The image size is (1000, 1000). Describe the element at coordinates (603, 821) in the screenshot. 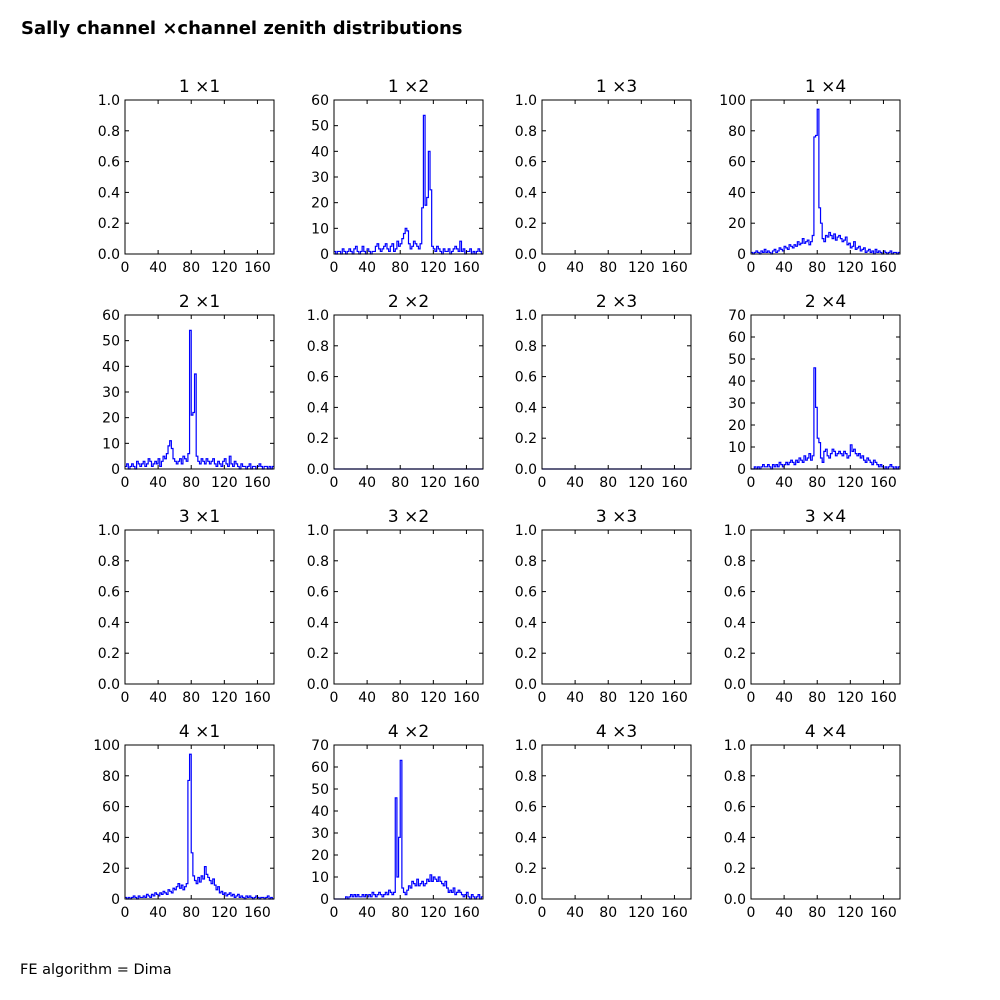

I see `subplot-4-3: 4 ×3 0 40 80 120 160 0.0 0.2 0.4 0.6 0.8 1.0` at that location.